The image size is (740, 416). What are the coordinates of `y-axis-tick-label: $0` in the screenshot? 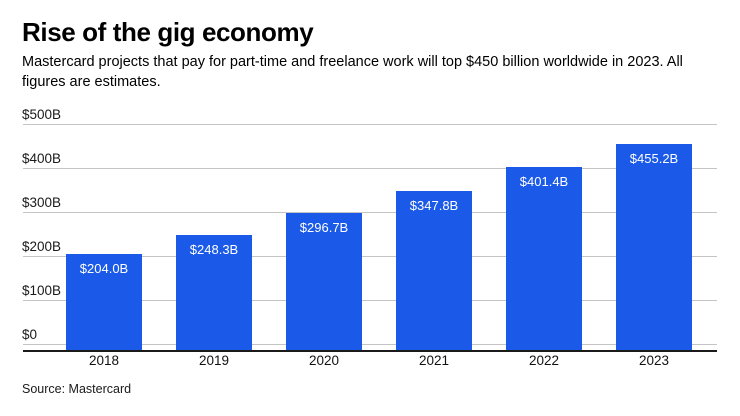 It's located at (30, 334).